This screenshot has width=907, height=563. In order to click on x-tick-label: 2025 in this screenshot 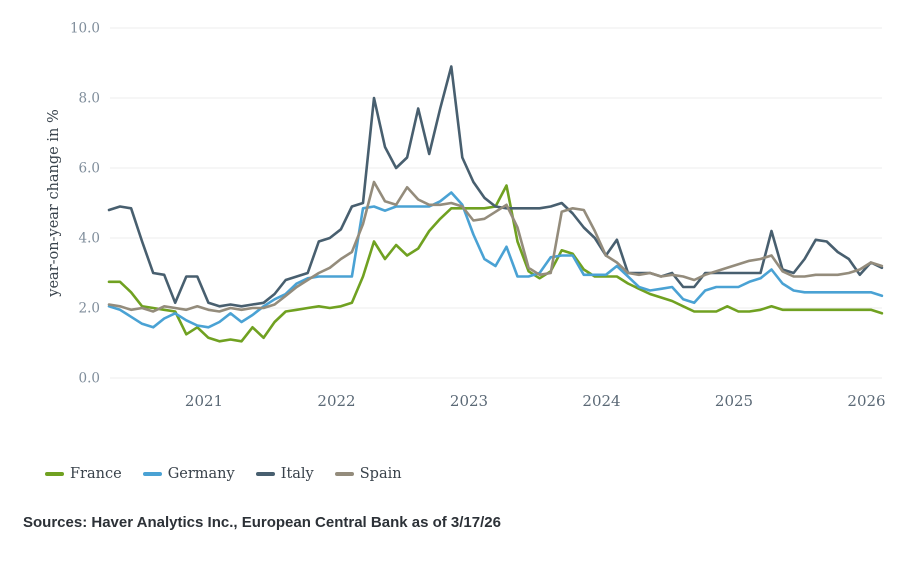, I will do `click(734, 401)`.